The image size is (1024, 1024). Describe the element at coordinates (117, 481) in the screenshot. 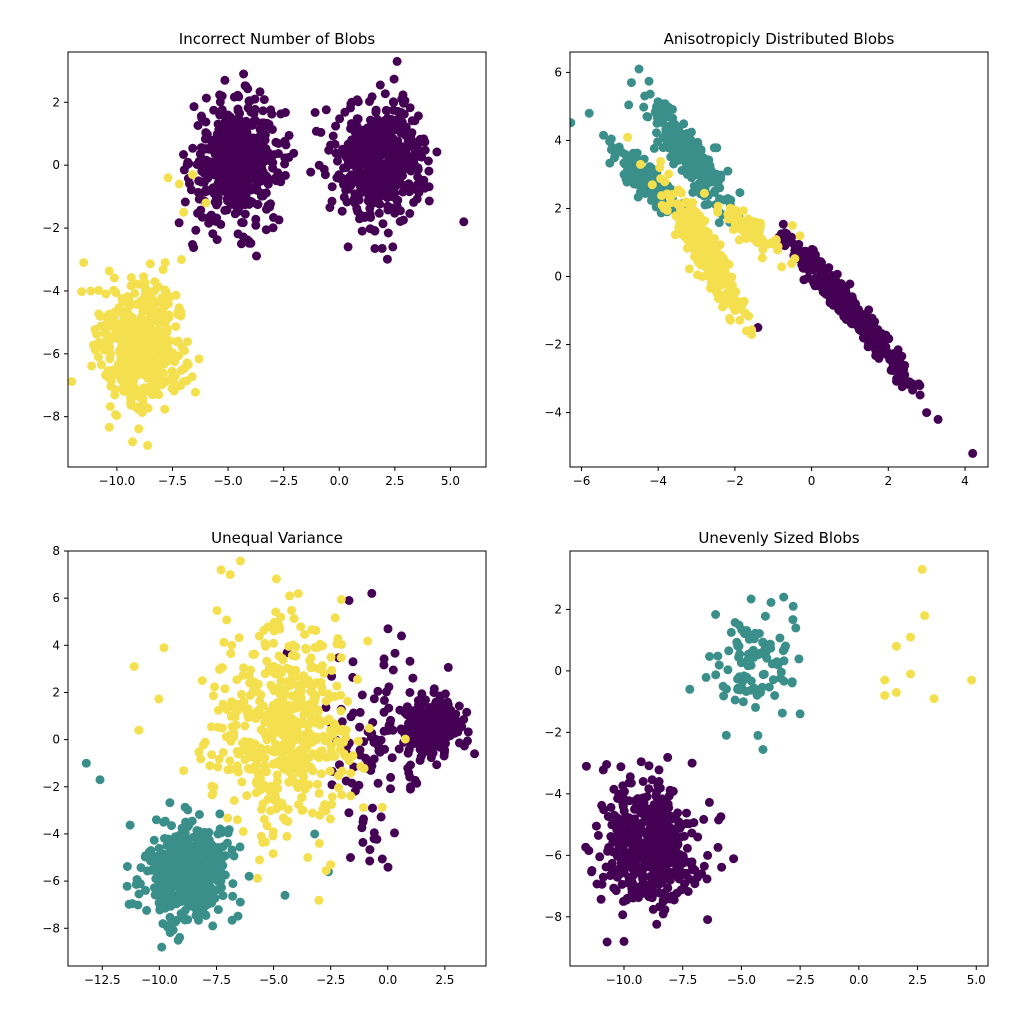

I see `x-tick-label: −10.0` at that location.